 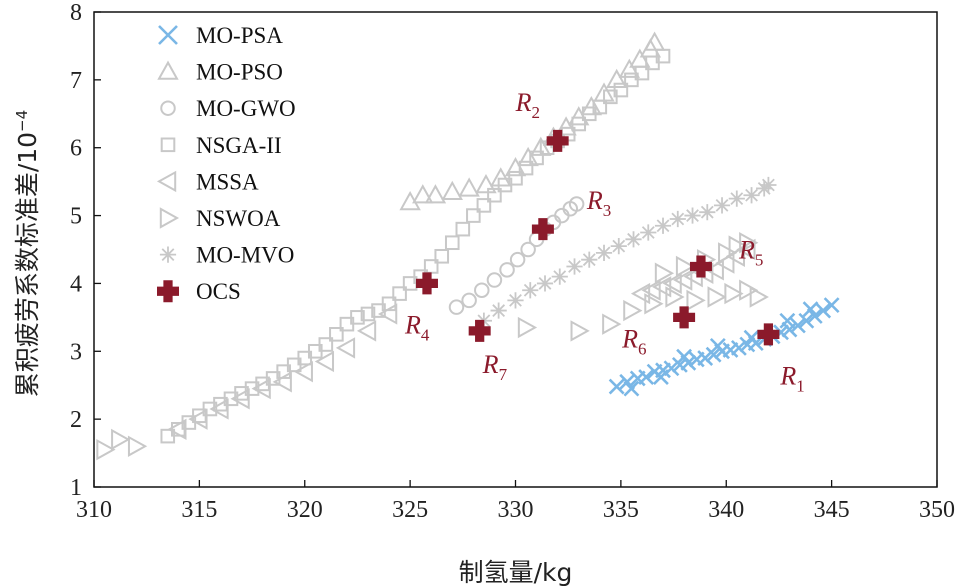 What do you see at coordinates (166, 181) in the screenshot?
I see `legend-marker-mssa` at bounding box center [166, 181].